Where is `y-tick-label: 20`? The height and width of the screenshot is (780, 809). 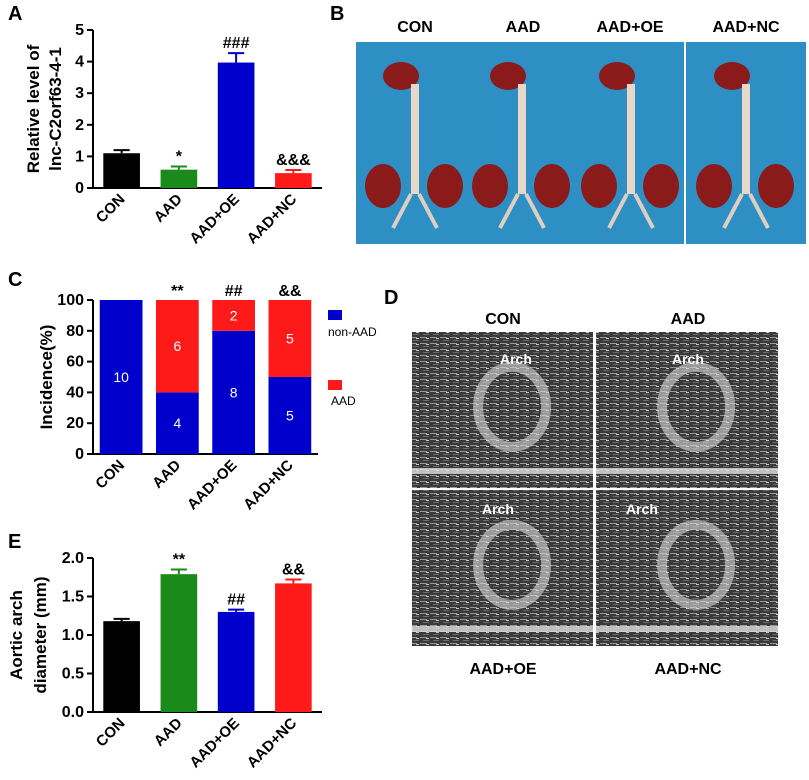 y-tick-label: 20 is located at coordinates (75, 423).